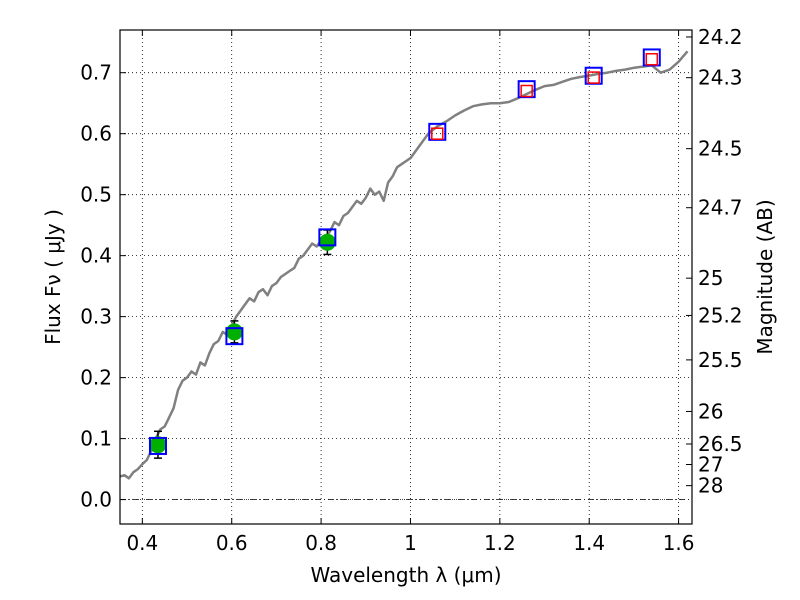 The width and height of the screenshot is (800, 600). What do you see at coordinates (589, 543) in the screenshot?
I see `x-tick-label: 1.4` at bounding box center [589, 543].